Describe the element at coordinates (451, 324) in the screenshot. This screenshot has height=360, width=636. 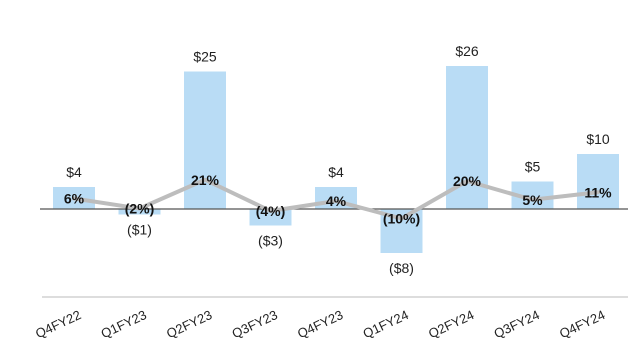
I see `x-tick-q2fy24: Q2FY24` at that location.